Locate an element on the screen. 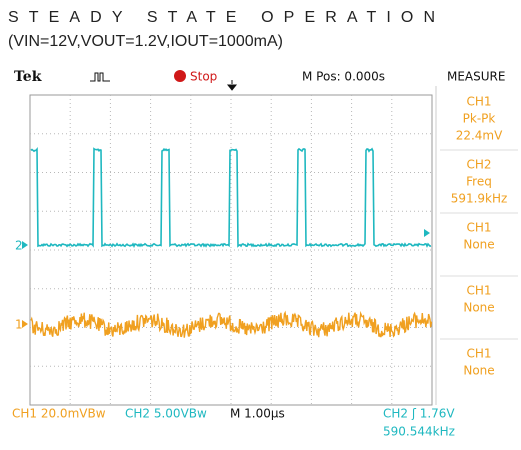 This screenshot has width=521, height=450. ch2-scale: CH2 5.00VBw is located at coordinates (166, 414).